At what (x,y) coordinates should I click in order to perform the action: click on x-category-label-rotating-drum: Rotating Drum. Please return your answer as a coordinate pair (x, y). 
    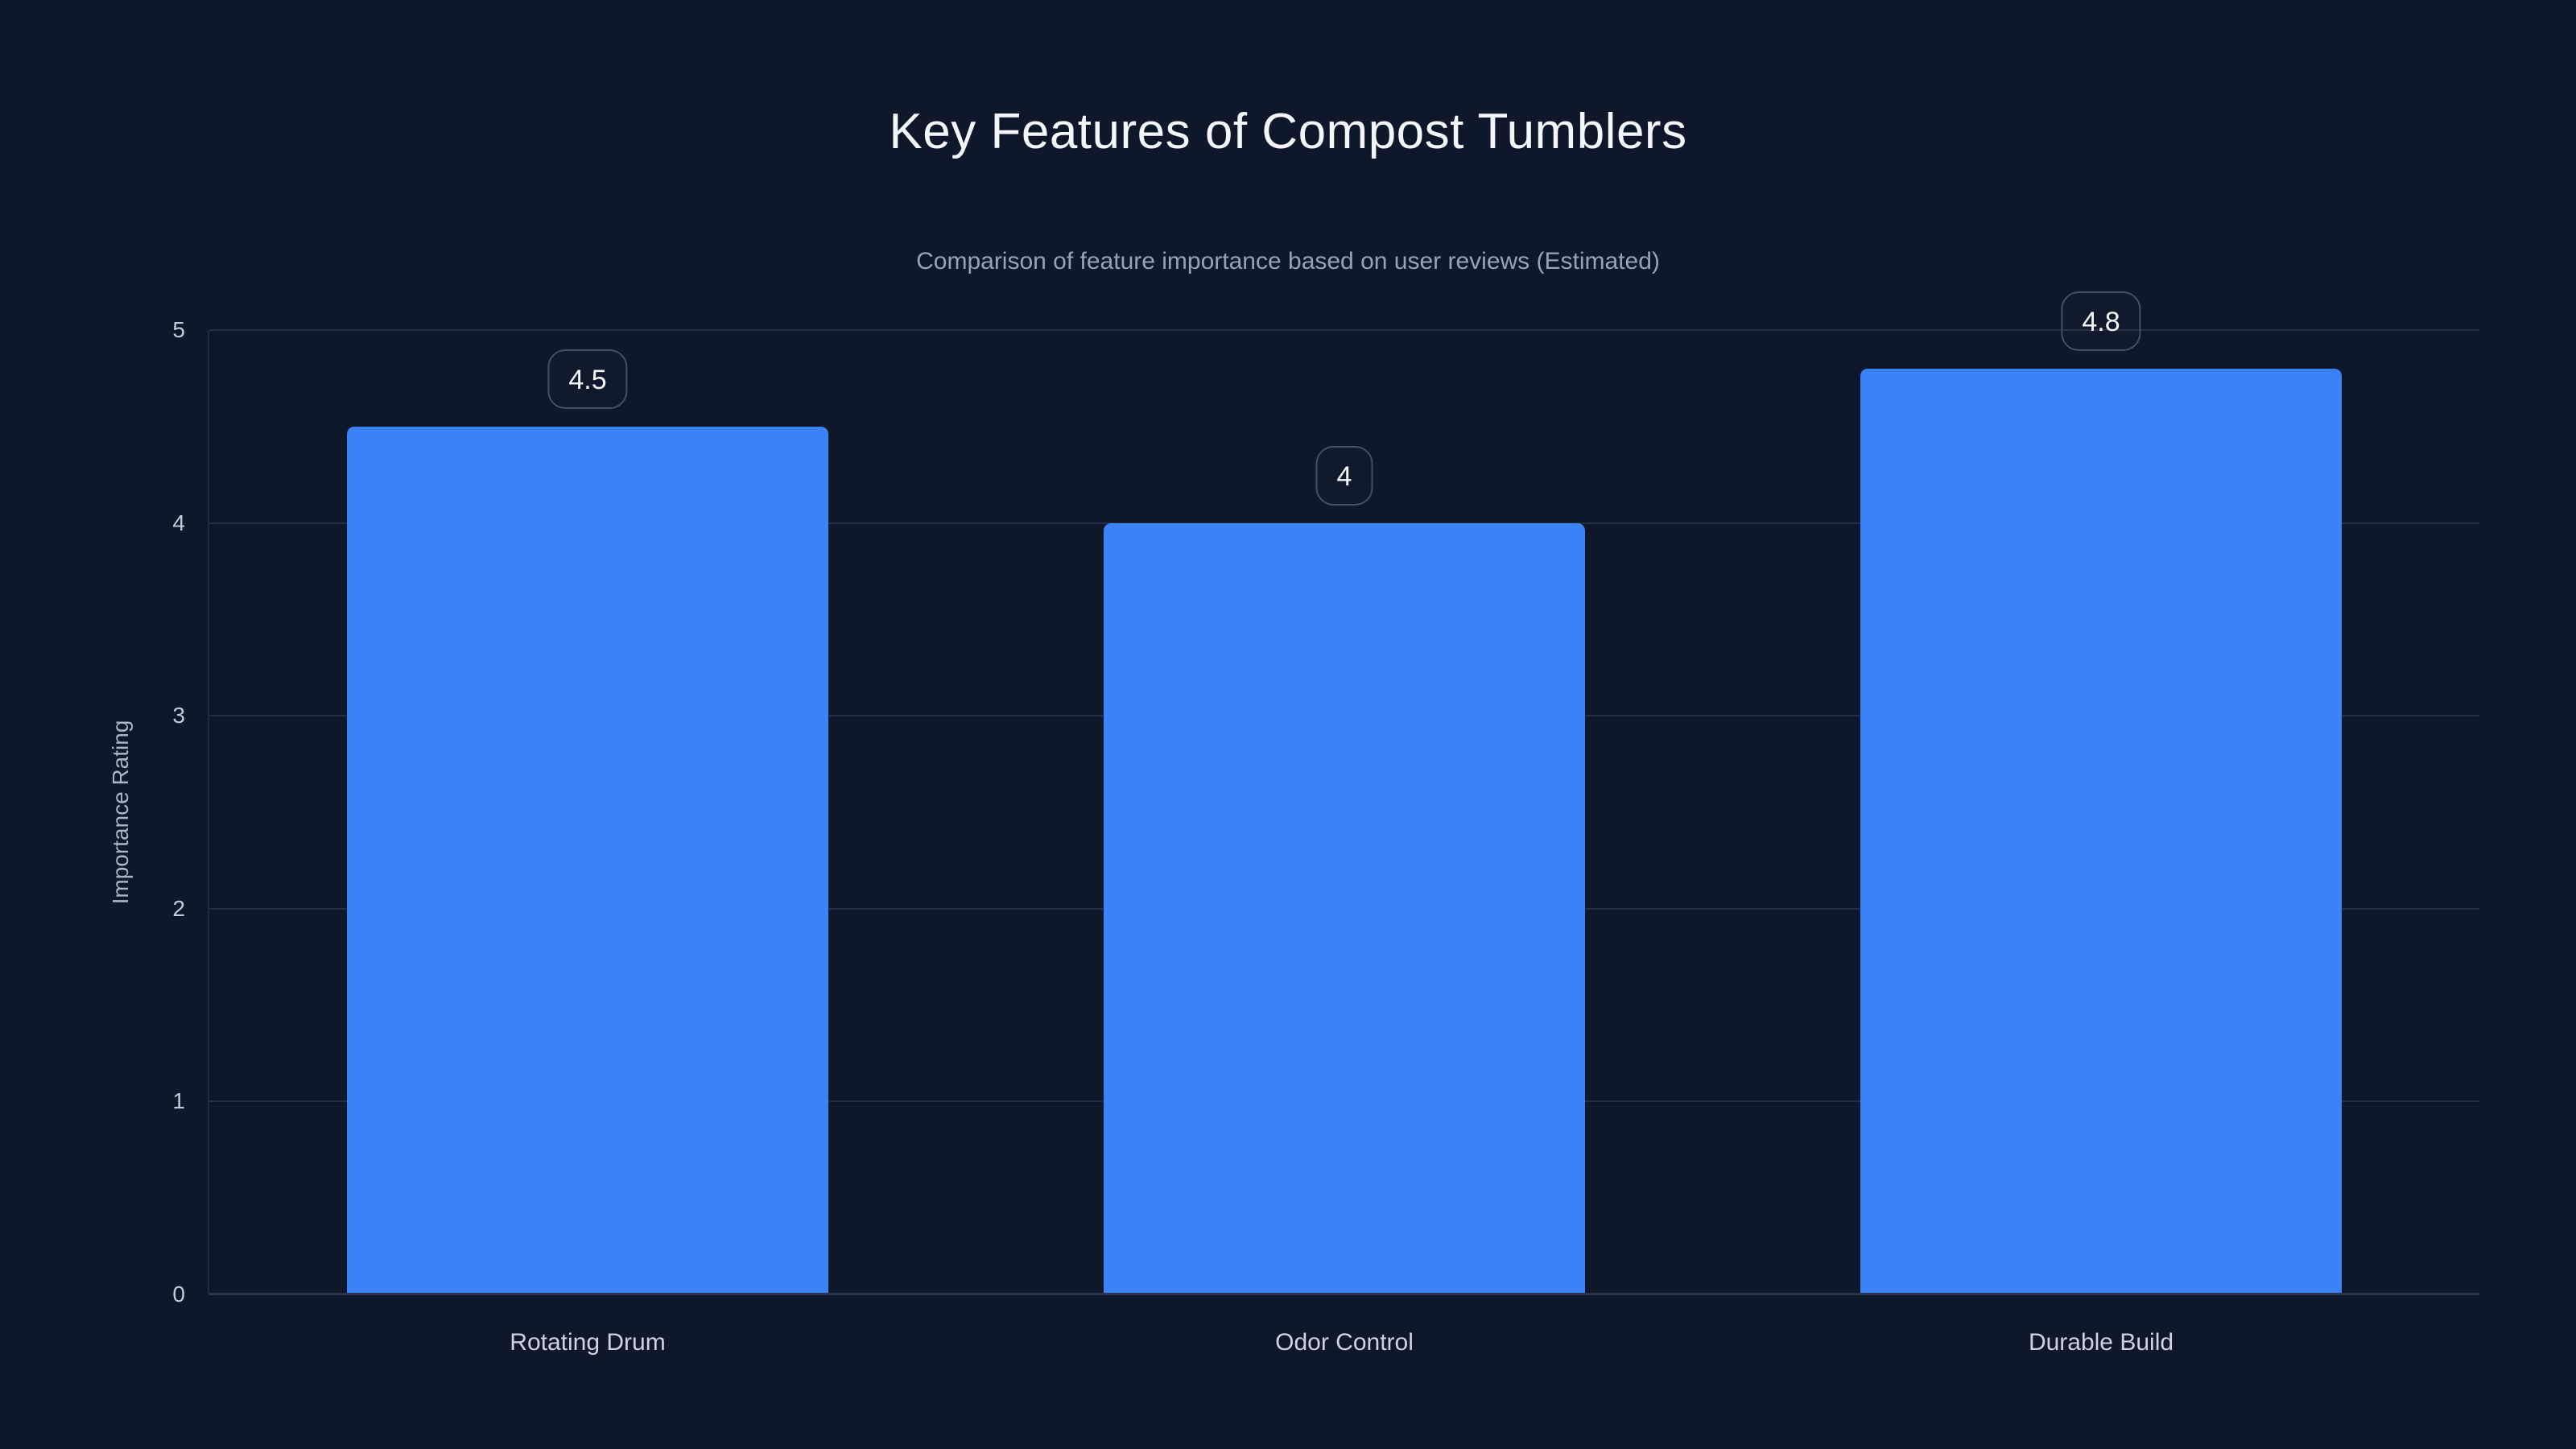
    Looking at the image, I should click on (588, 1342).